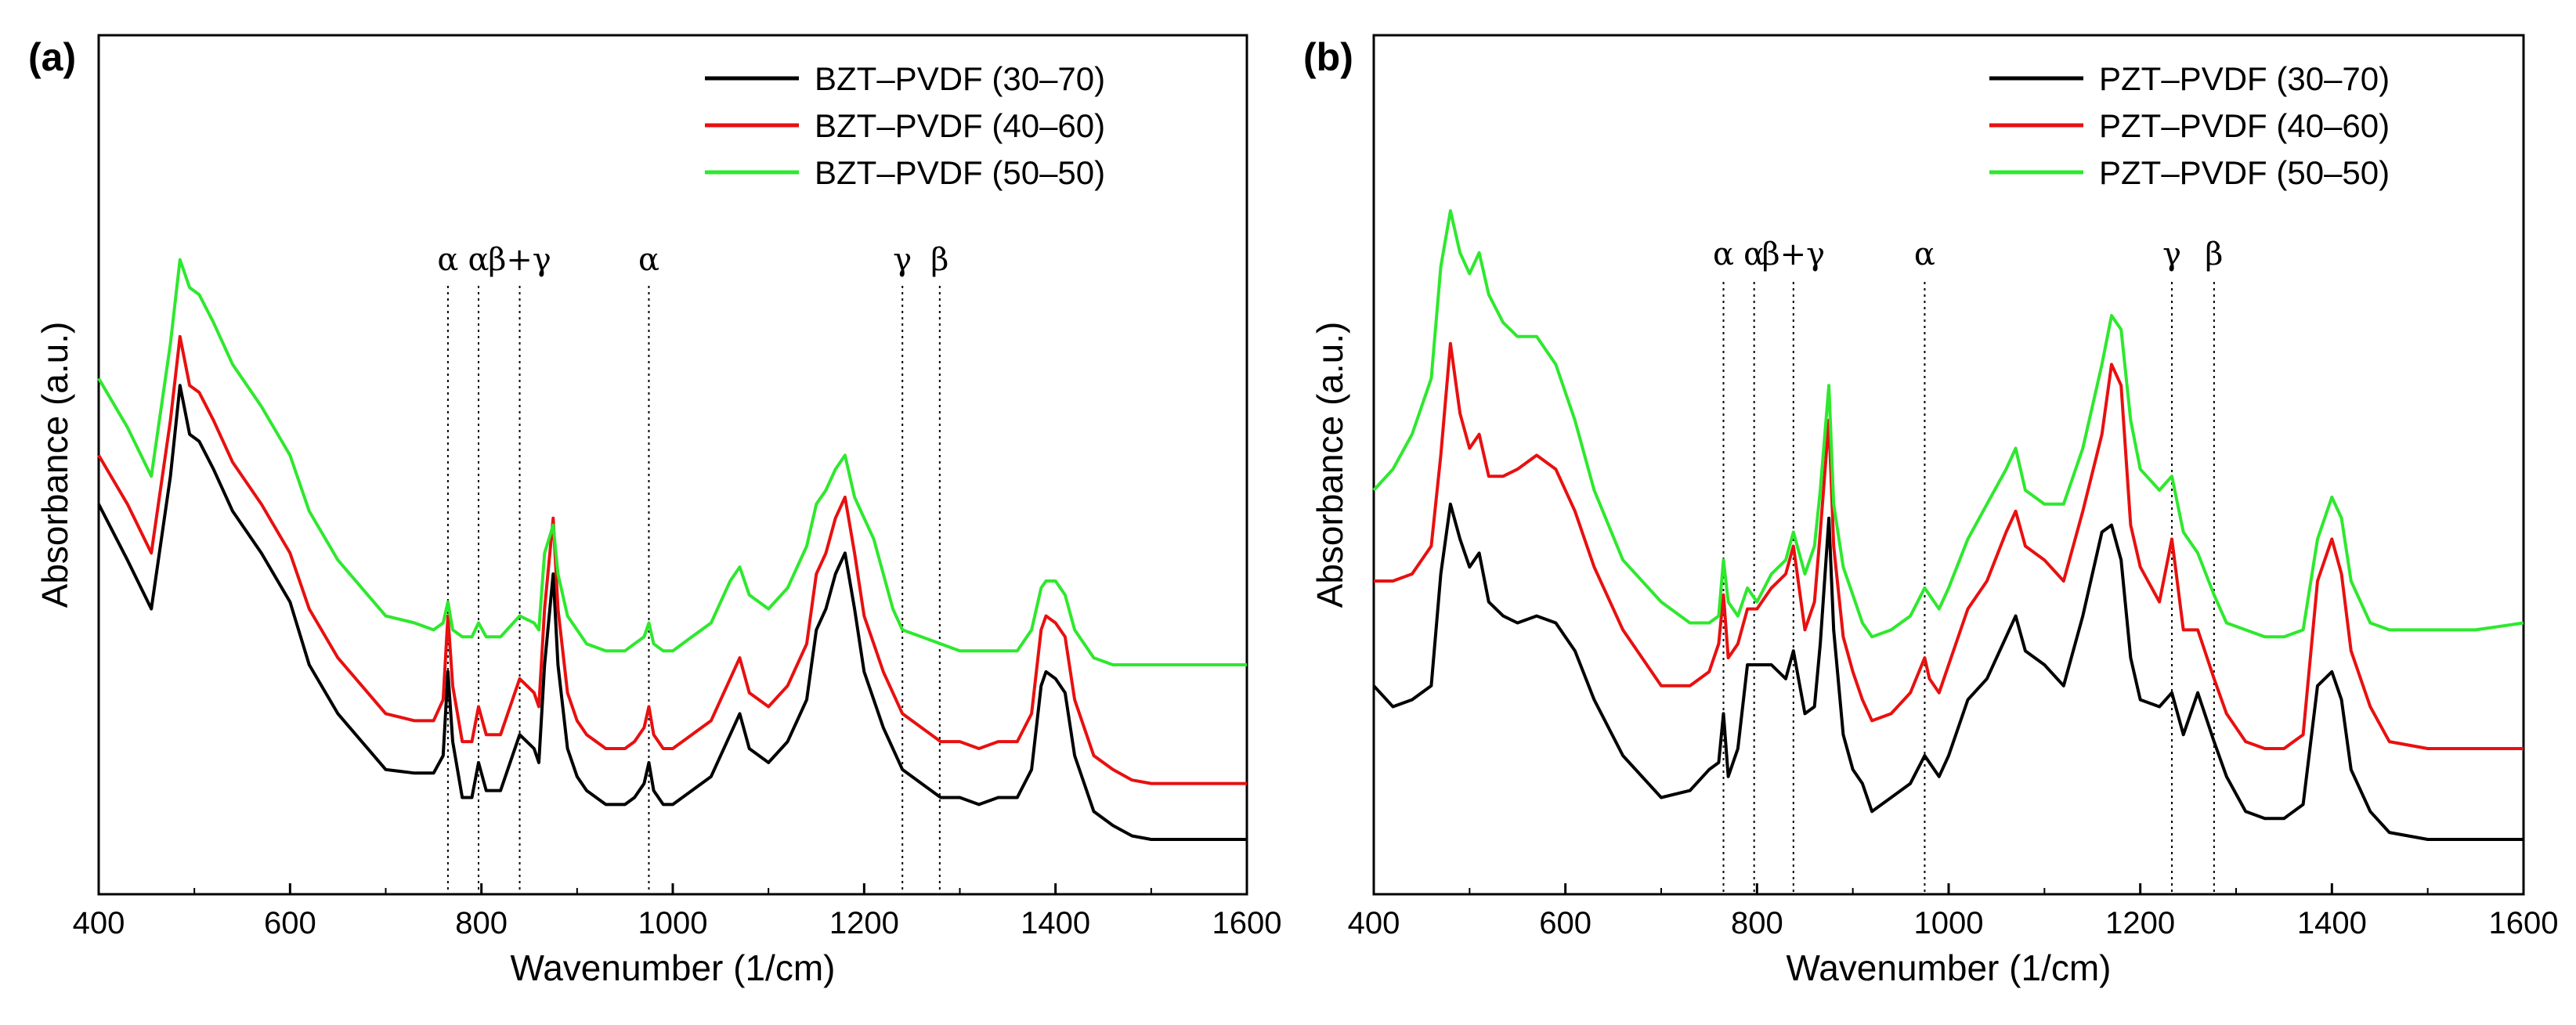 The width and height of the screenshot is (2576, 1025). What do you see at coordinates (960, 172) in the screenshot?
I see `legend-label: BZT–PVDF (50–50)` at bounding box center [960, 172].